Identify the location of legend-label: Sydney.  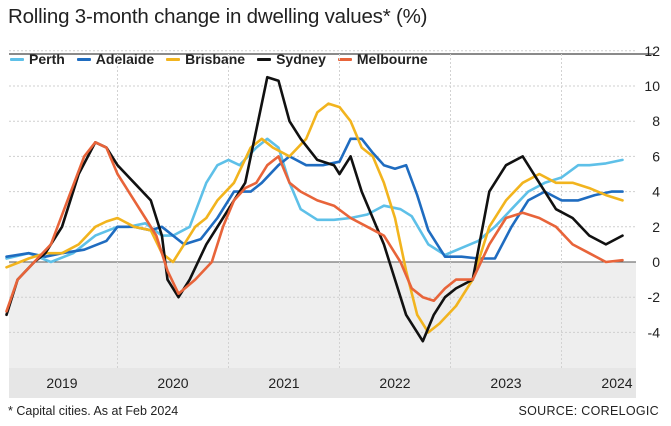
(301, 59).